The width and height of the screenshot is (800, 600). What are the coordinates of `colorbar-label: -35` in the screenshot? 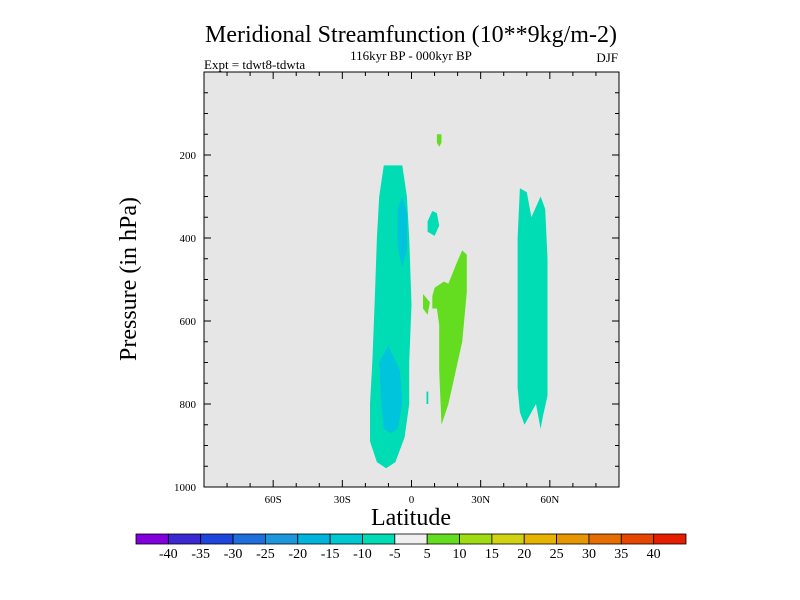 It's located at (200, 554).